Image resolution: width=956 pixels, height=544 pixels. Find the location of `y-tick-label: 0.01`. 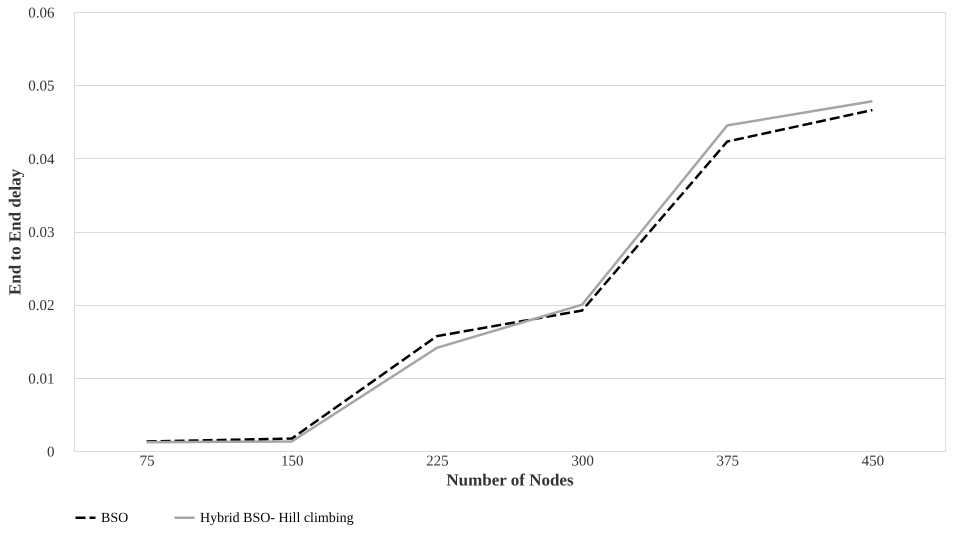

y-tick-label: 0.01 is located at coordinates (41, 379).